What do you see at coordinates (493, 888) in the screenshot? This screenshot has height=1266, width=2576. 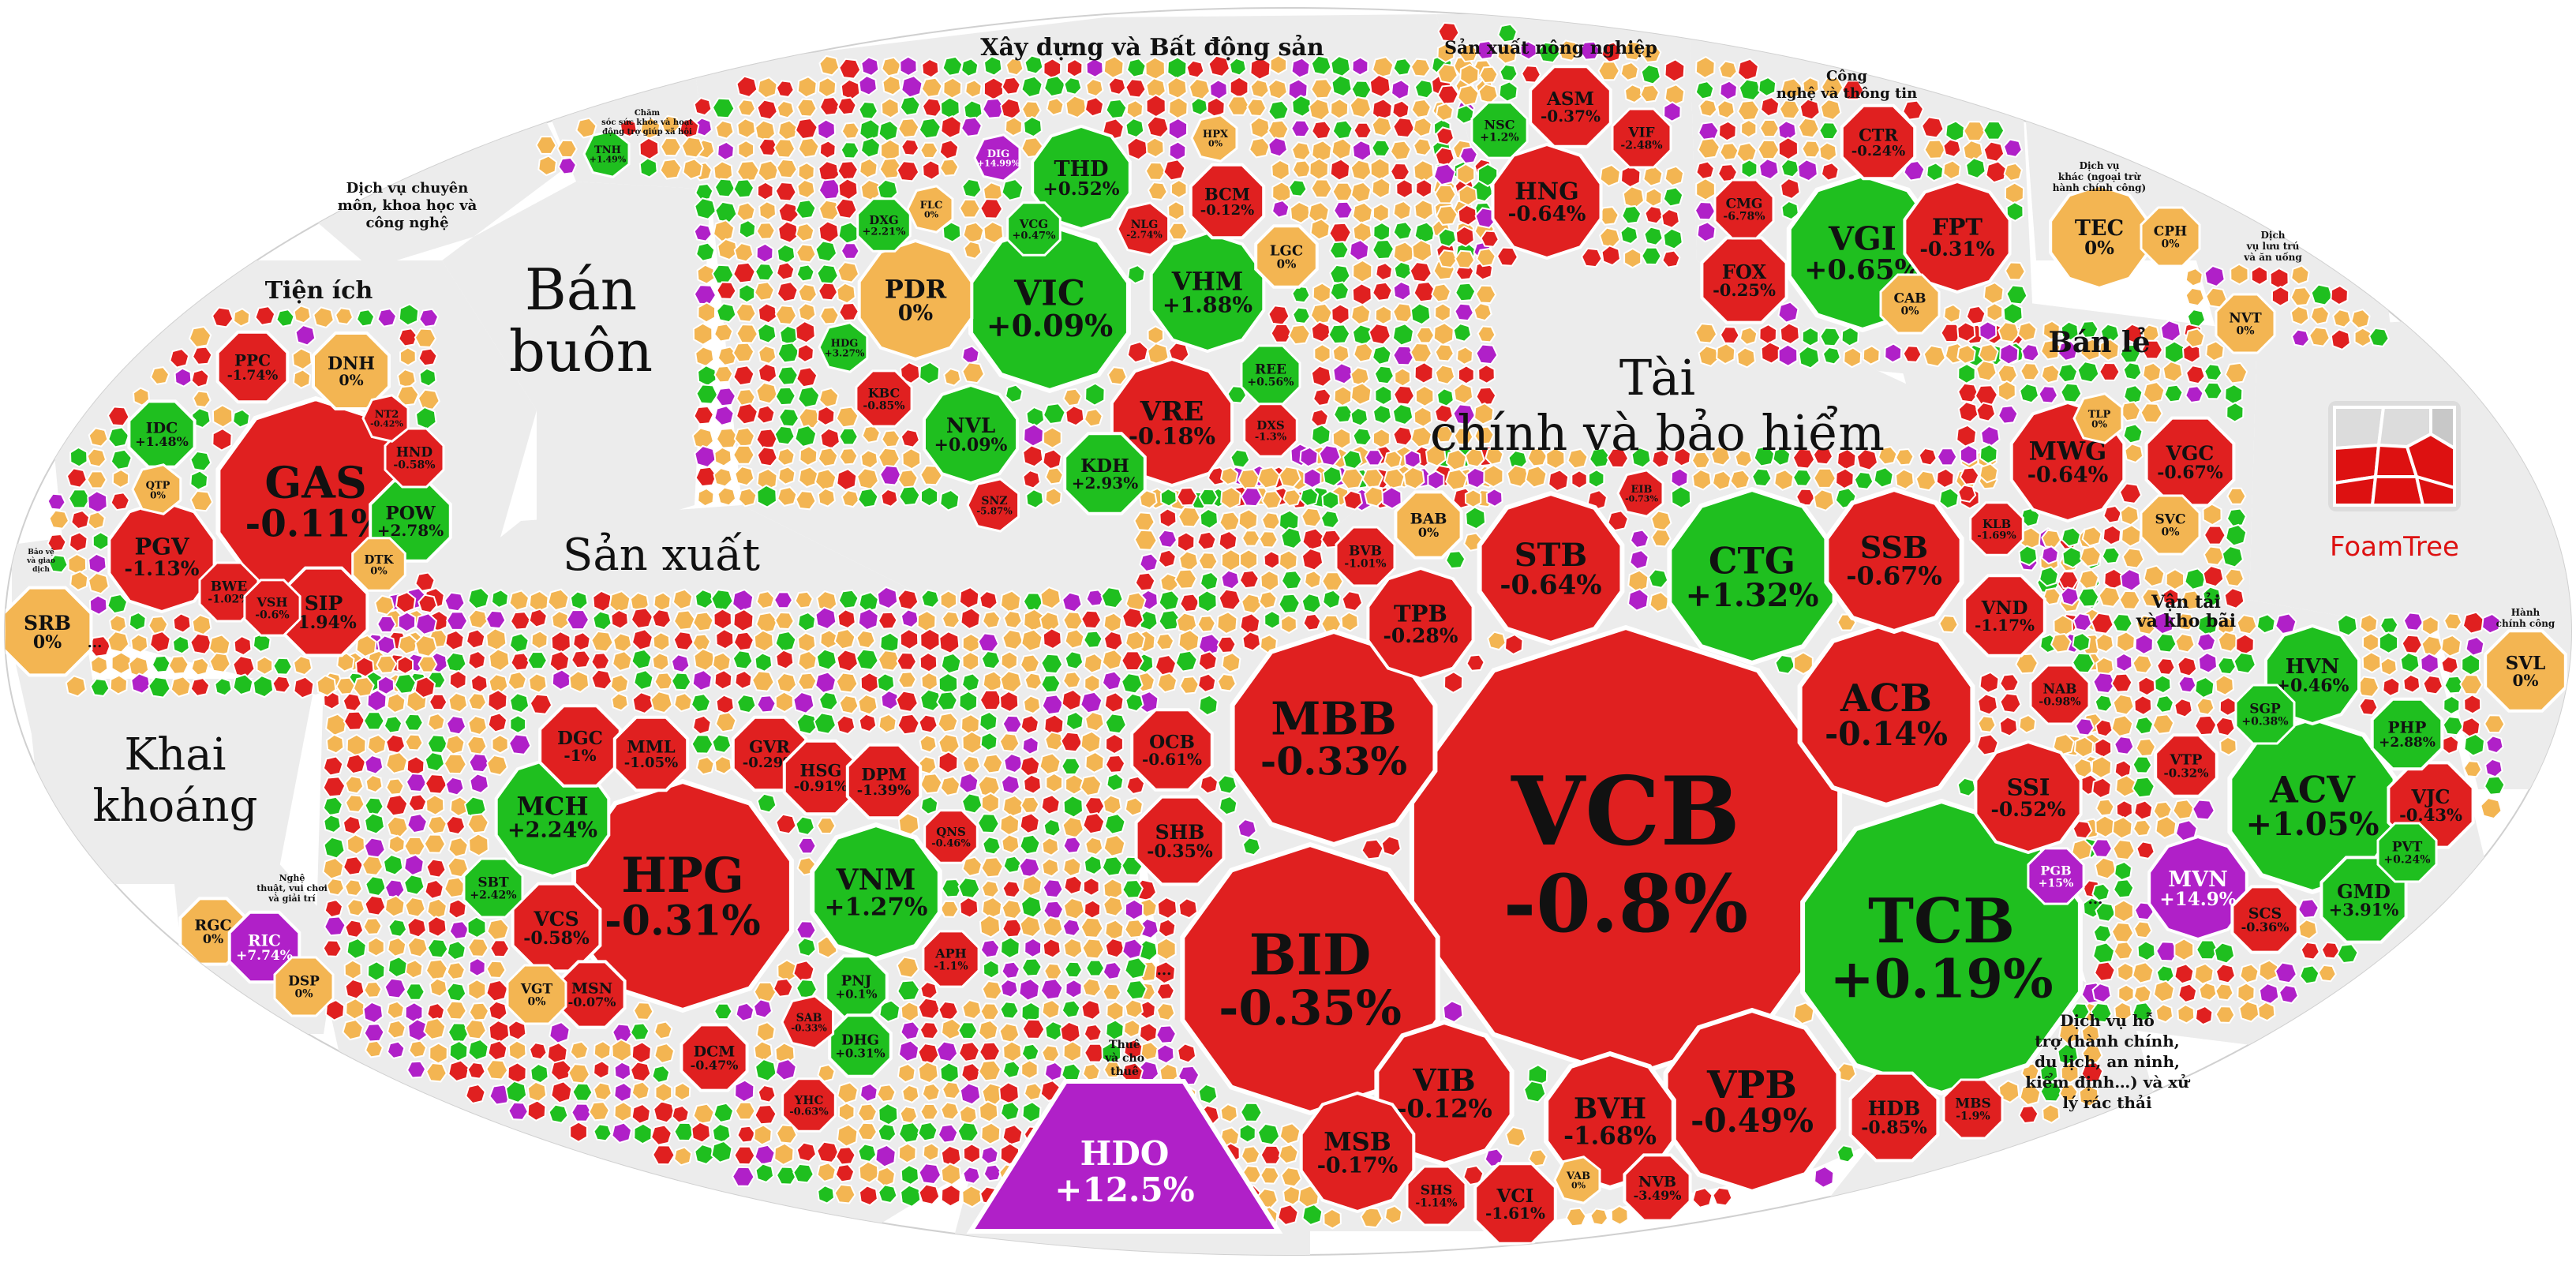 I see `stock-cell-sbt: SBT+2.42%` at bounding box center [493, 888].